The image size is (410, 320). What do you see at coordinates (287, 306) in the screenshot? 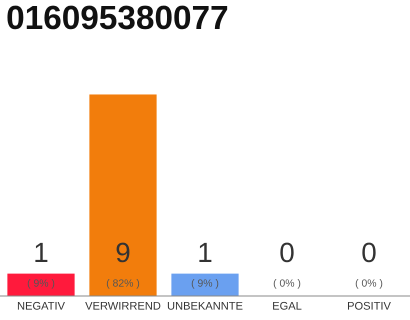
I see `x-tick-label: EGAL` at bounding box center [287, 306].